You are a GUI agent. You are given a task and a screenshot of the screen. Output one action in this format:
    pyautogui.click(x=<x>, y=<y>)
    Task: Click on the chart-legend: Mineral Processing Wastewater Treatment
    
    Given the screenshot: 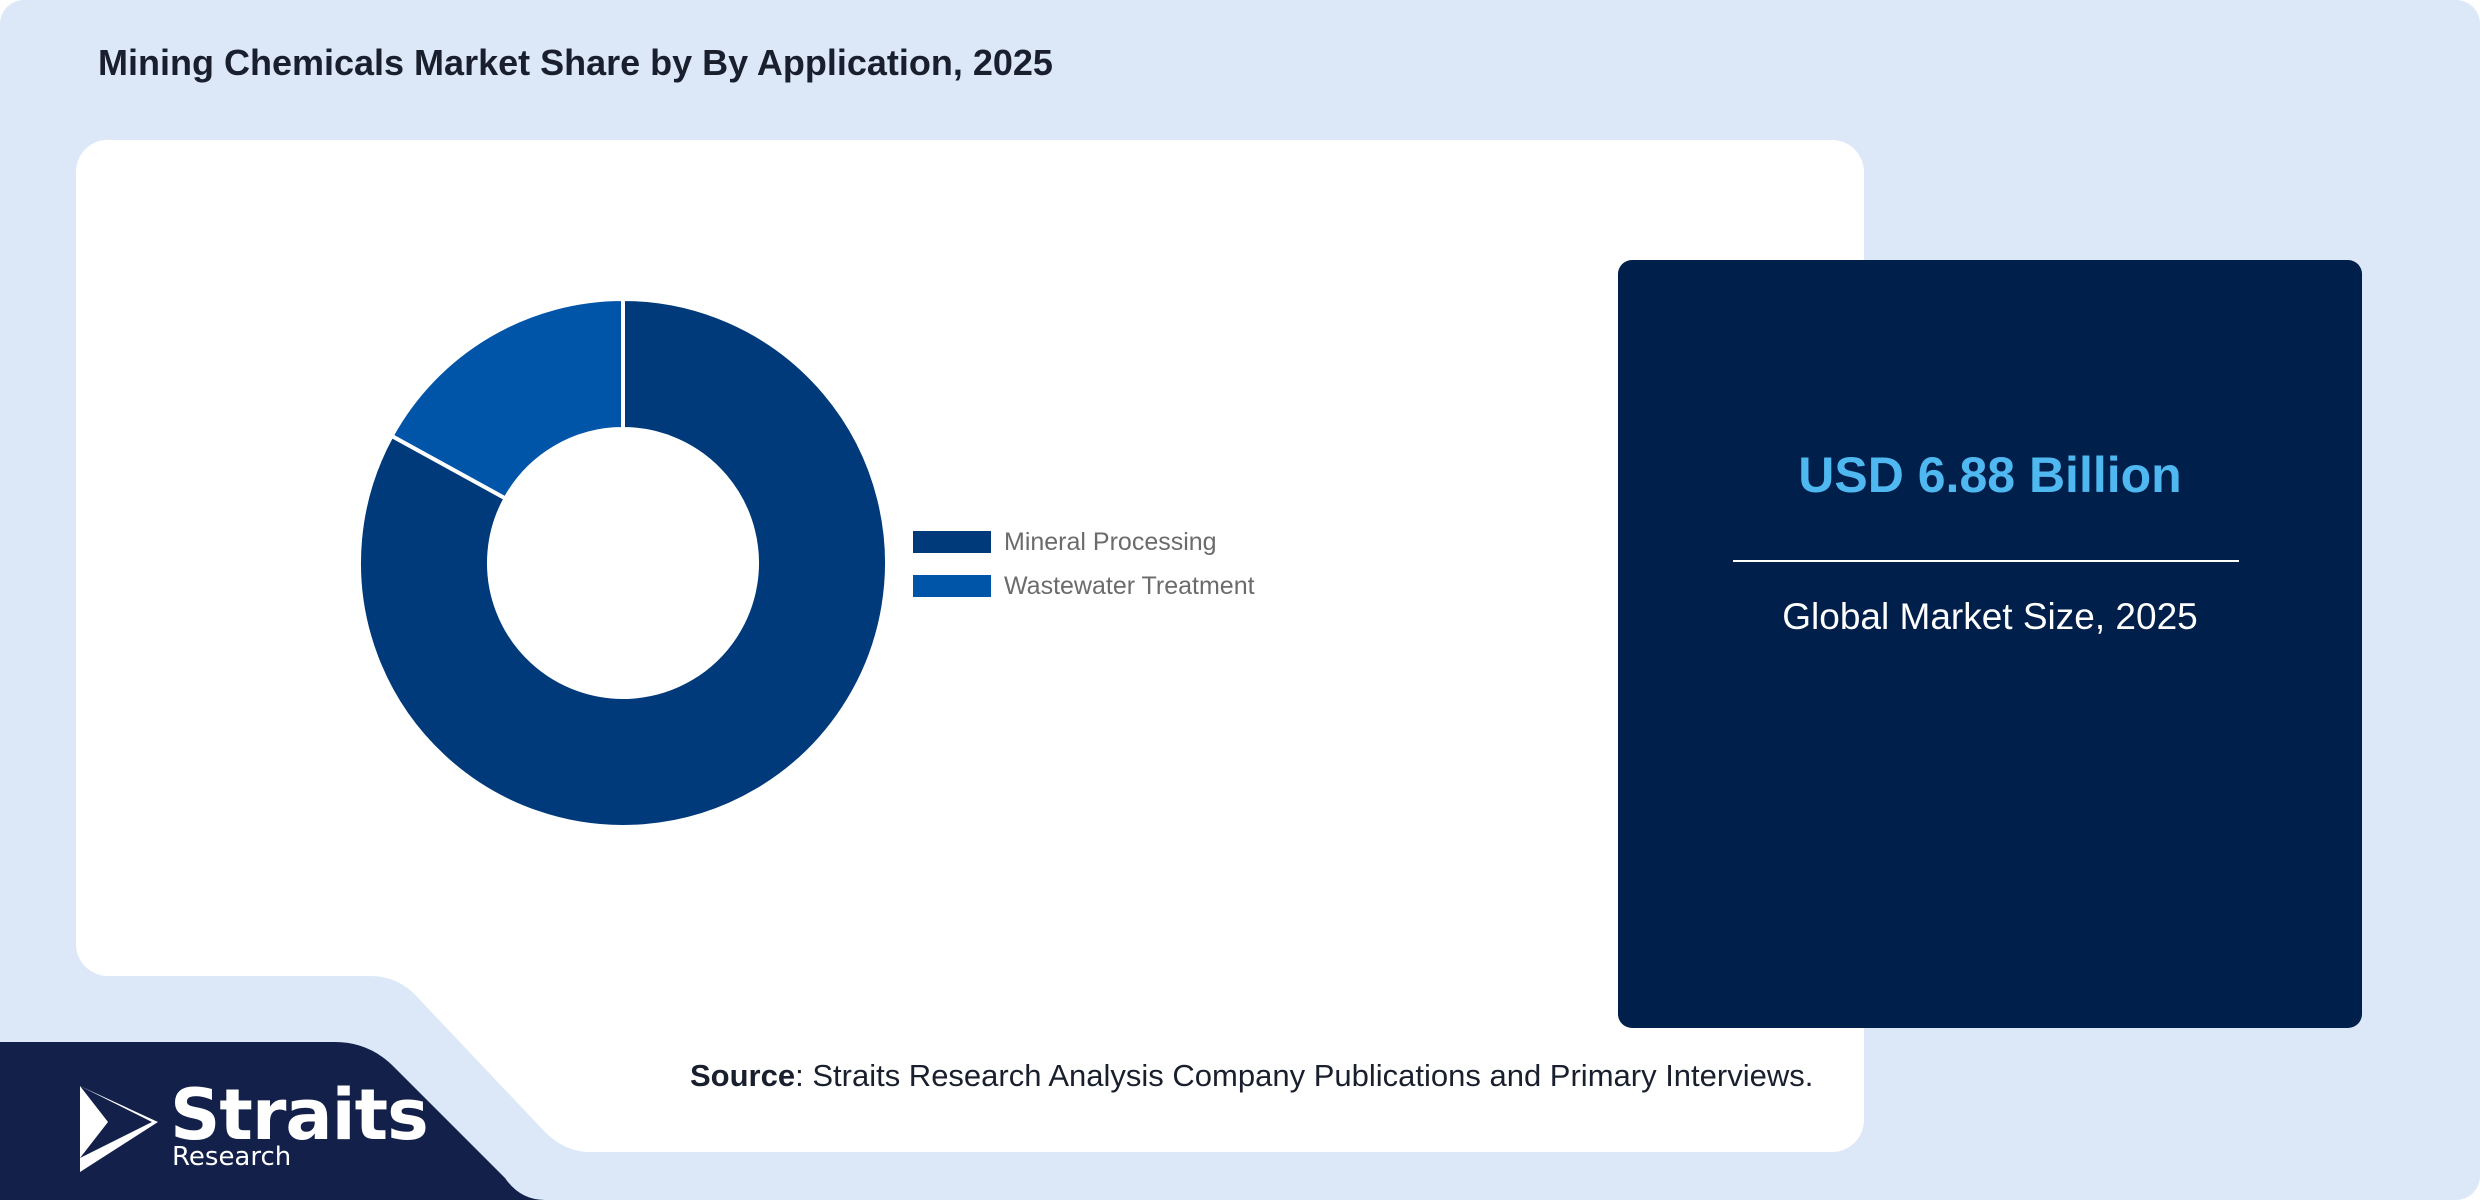 What is the action you would take?
    pyautogui.click(x=1084, y=564)
    